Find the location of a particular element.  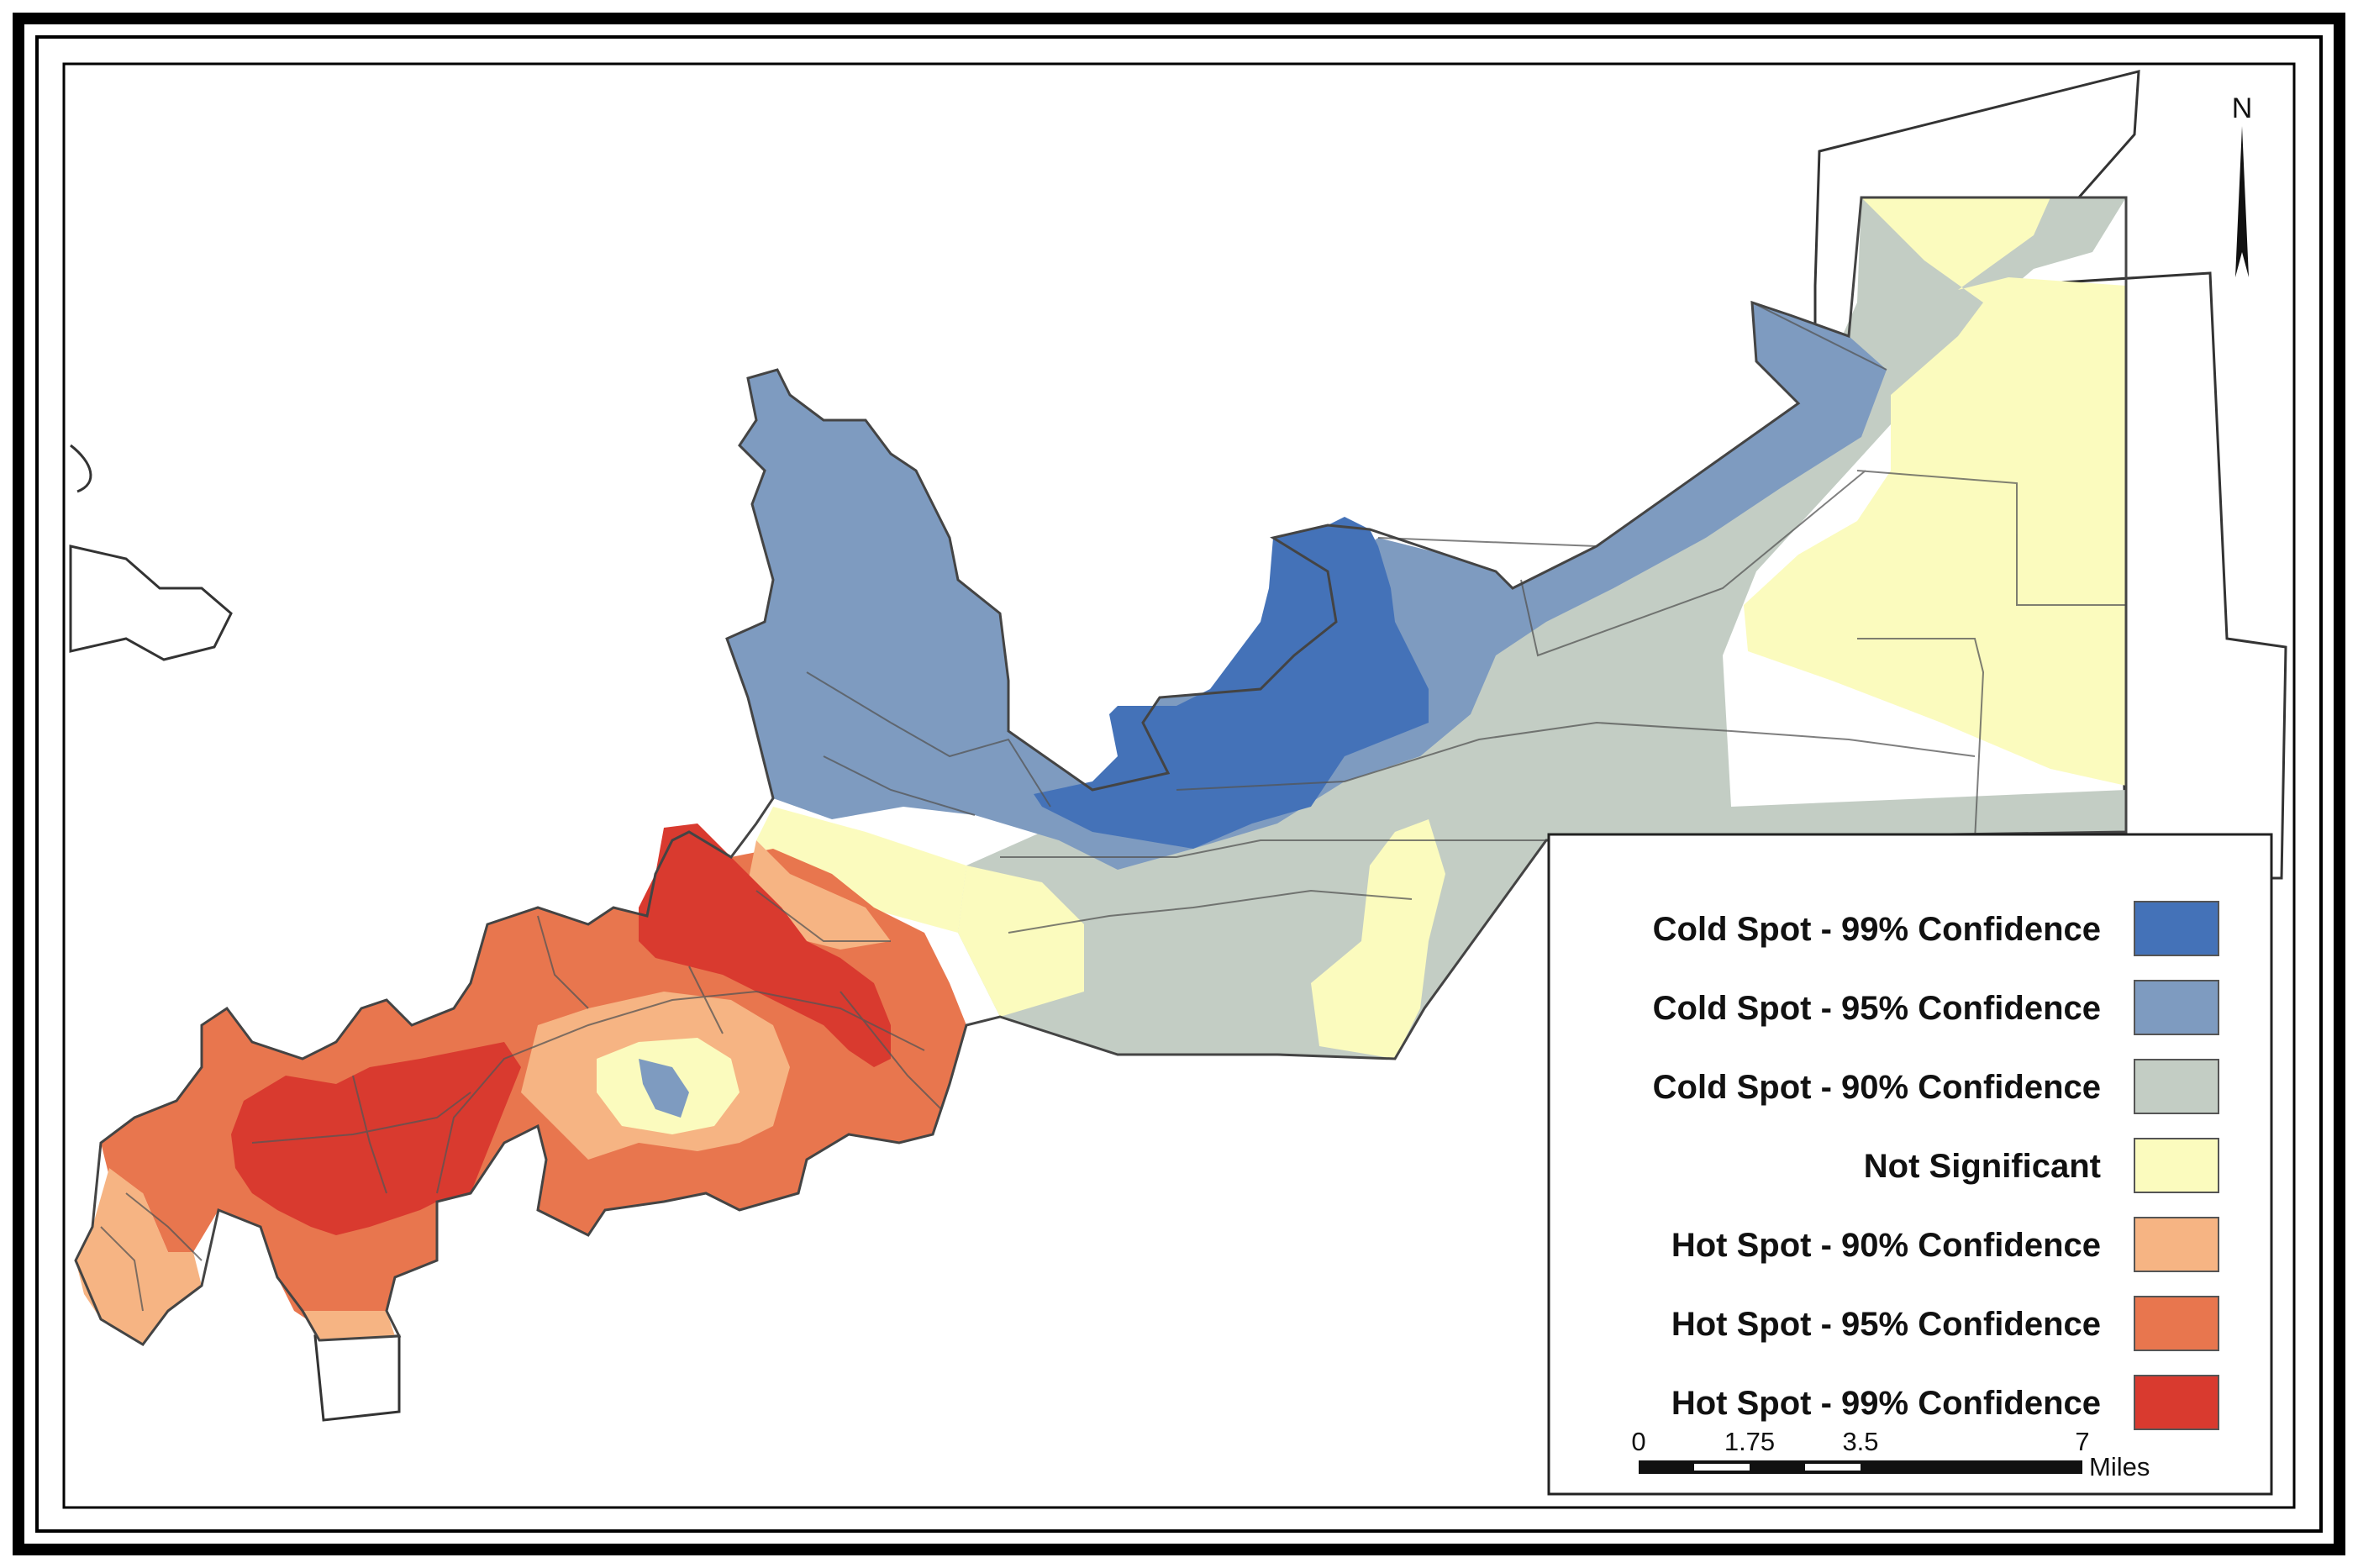

north-arrow: N is located at coordinates (2242, 185).